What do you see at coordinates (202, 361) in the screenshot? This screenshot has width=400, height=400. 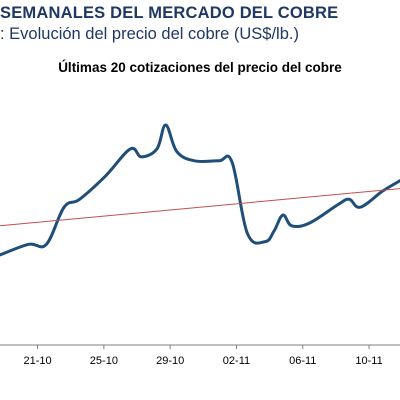 I see `x-tick-labels: 21-10 25-10 29-10 02-11 06-11 10-11` at bounding box center [202, 361].